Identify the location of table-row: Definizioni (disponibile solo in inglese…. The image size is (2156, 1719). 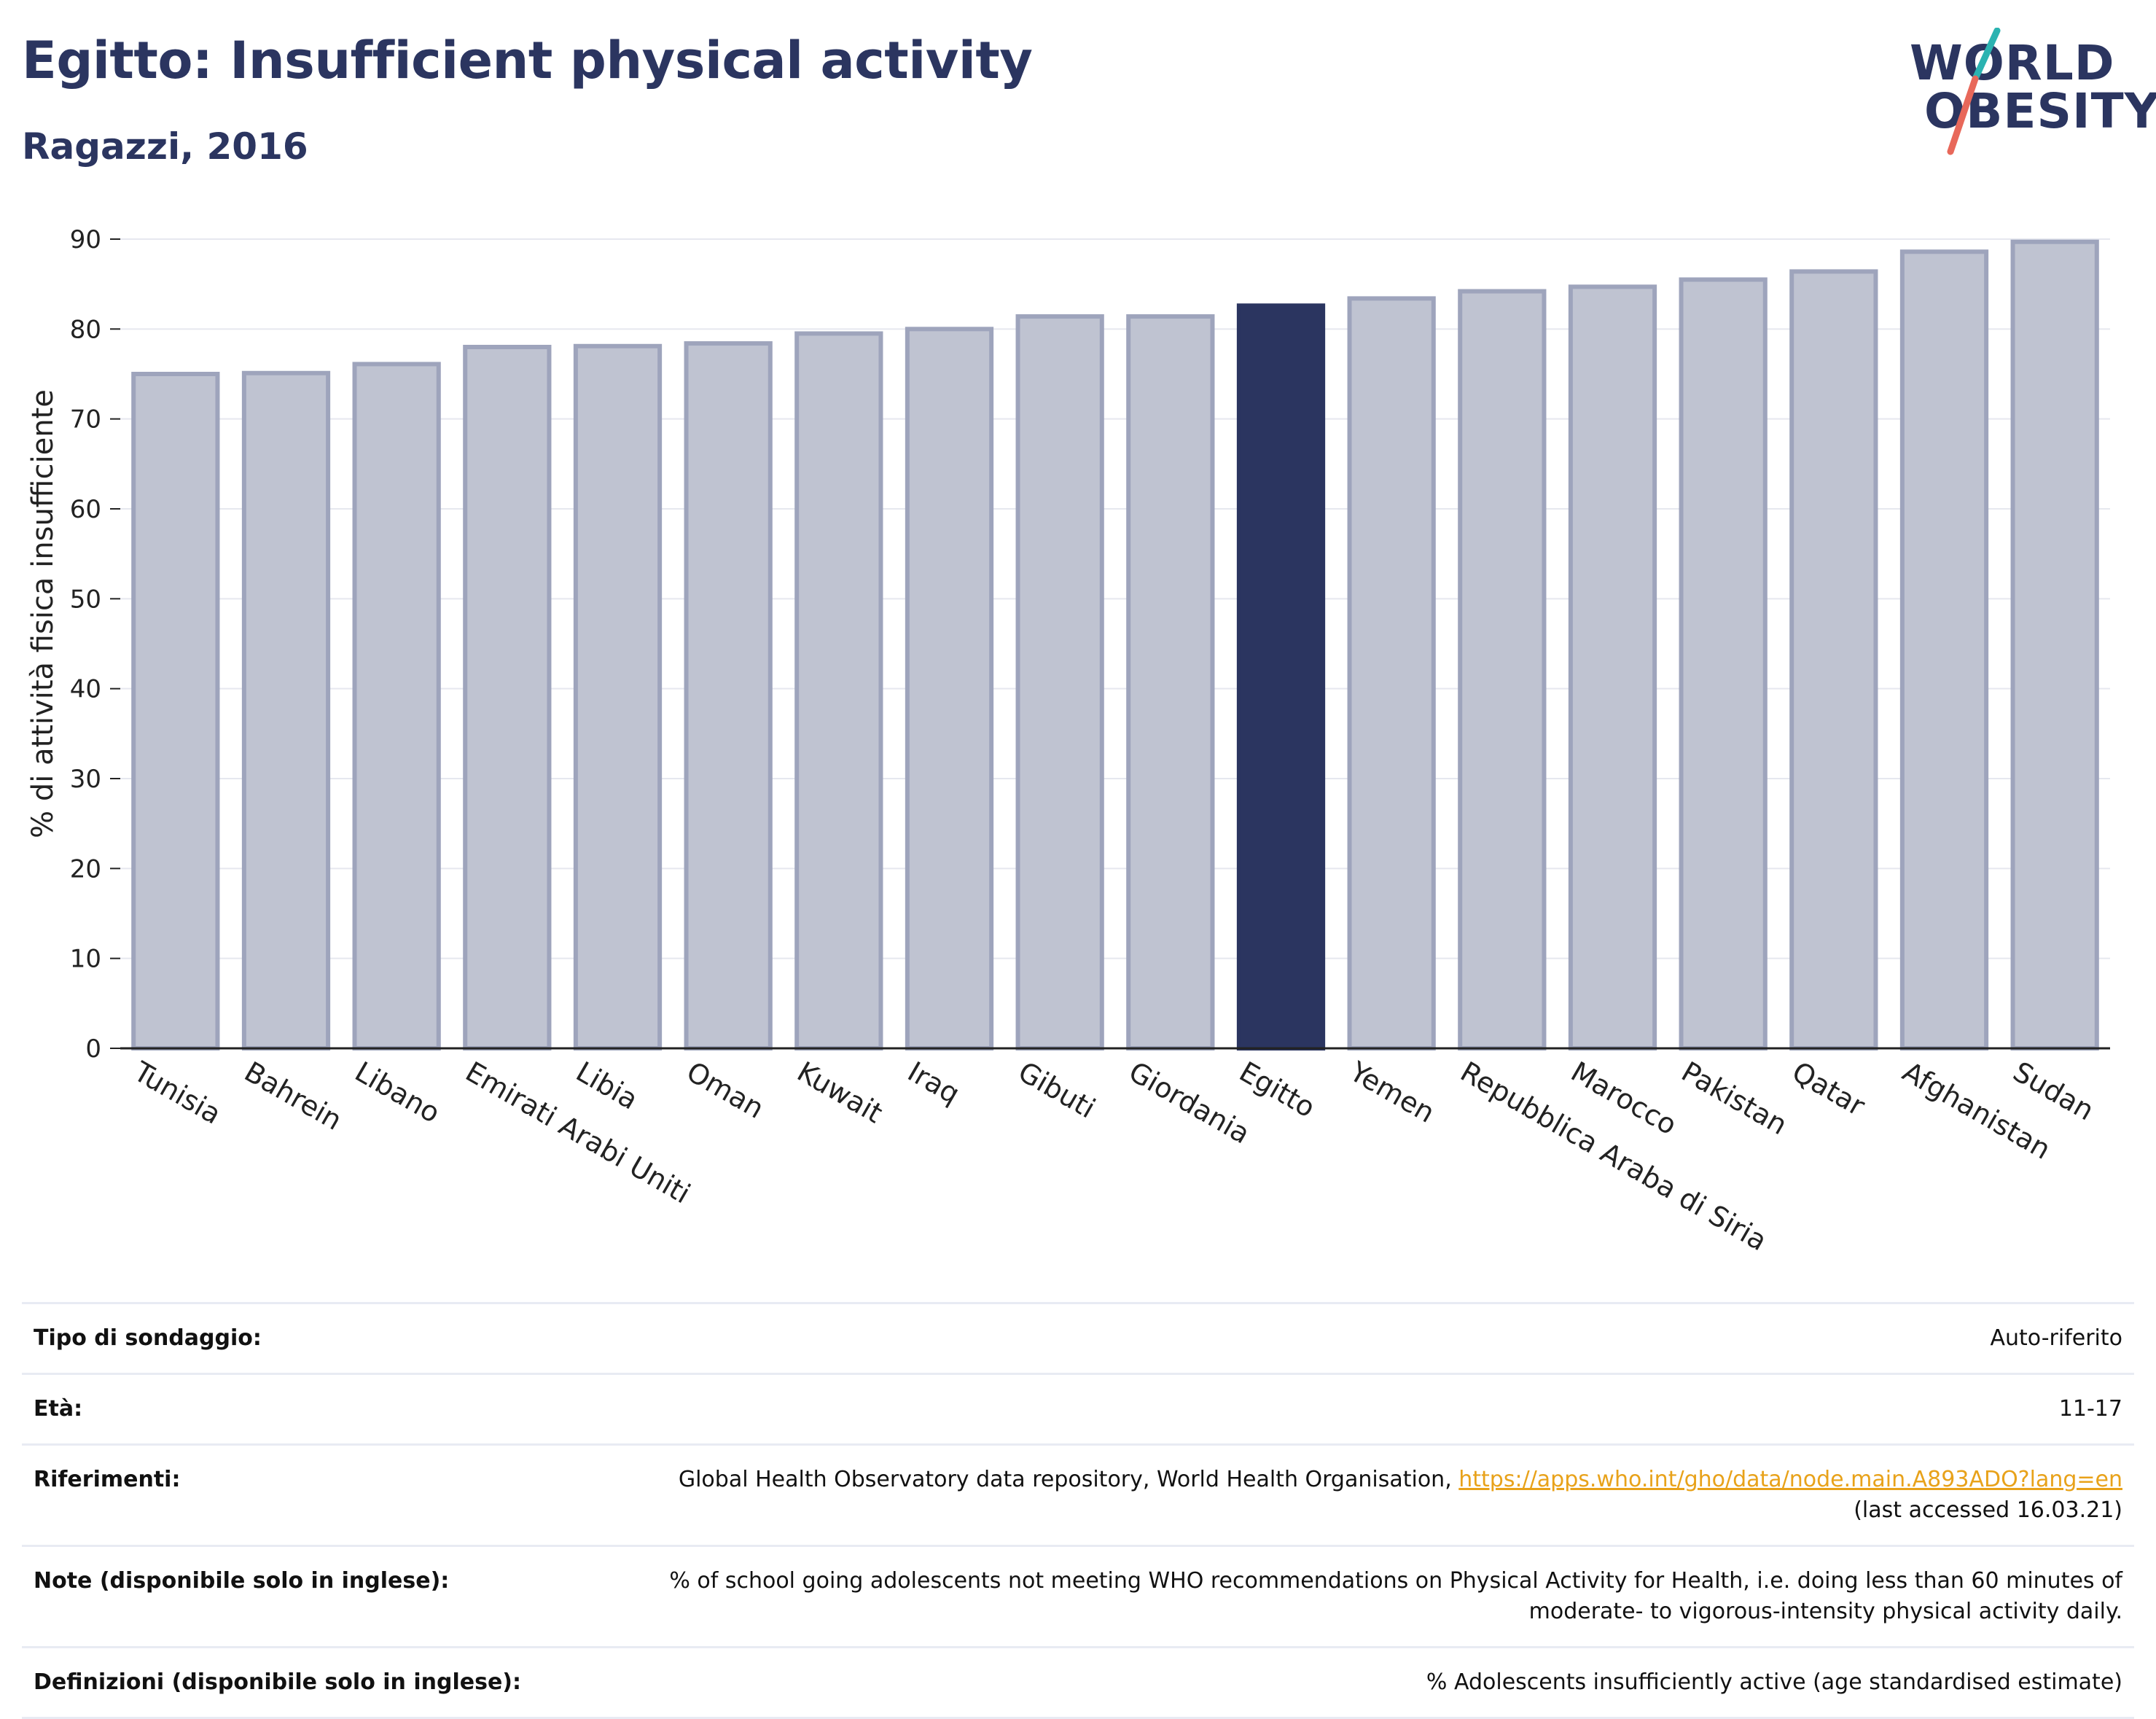
(1078, 1682).